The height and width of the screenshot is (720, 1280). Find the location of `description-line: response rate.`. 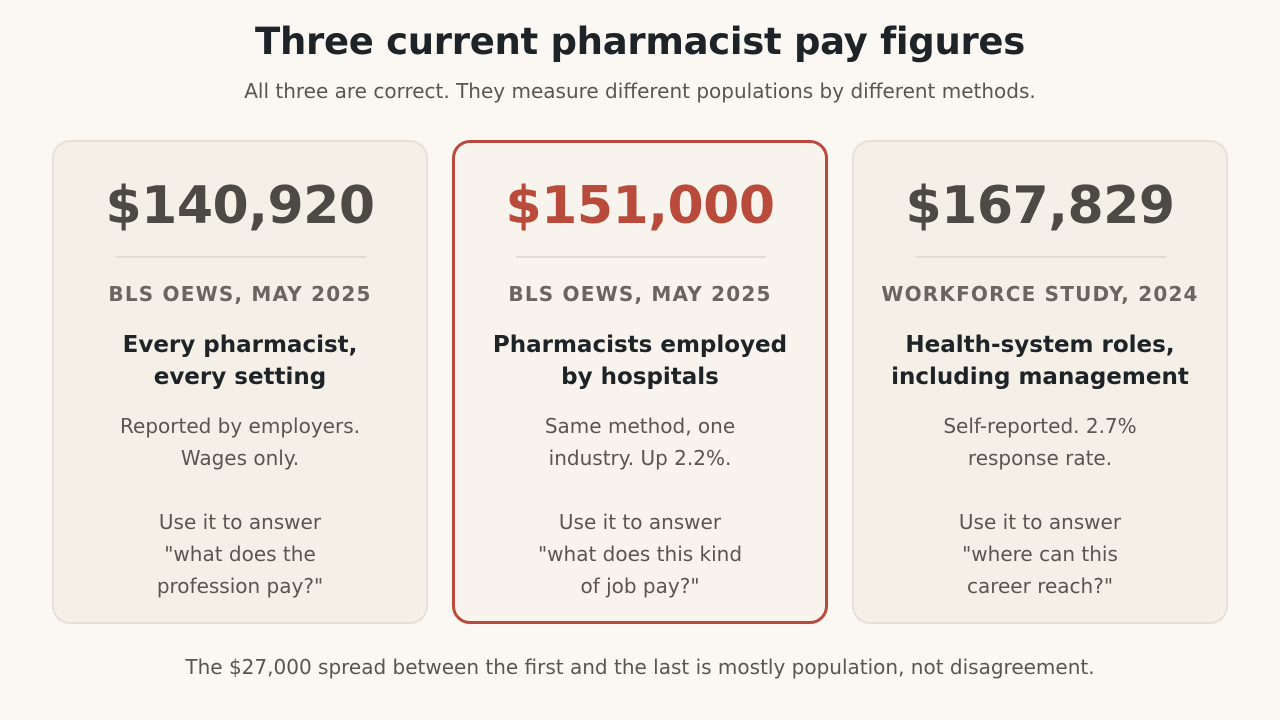

description-line: response rate. is located at coordinates (1040, 458).